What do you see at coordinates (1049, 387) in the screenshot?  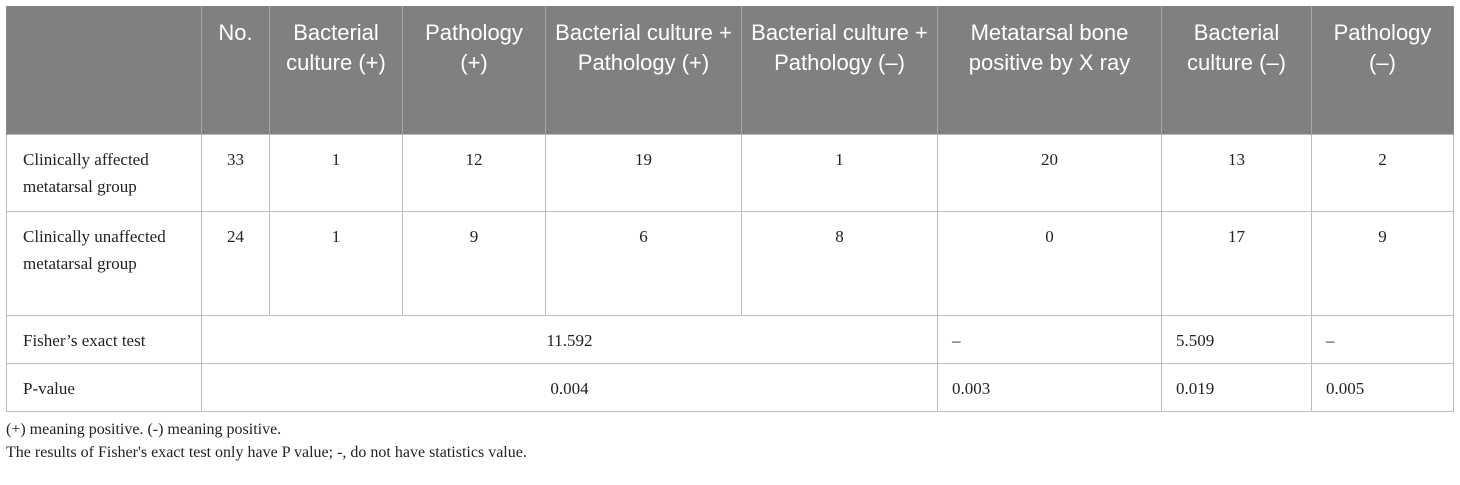 I see `pvalue-xray-value: 0.003` at bounding box center [1049, 387].